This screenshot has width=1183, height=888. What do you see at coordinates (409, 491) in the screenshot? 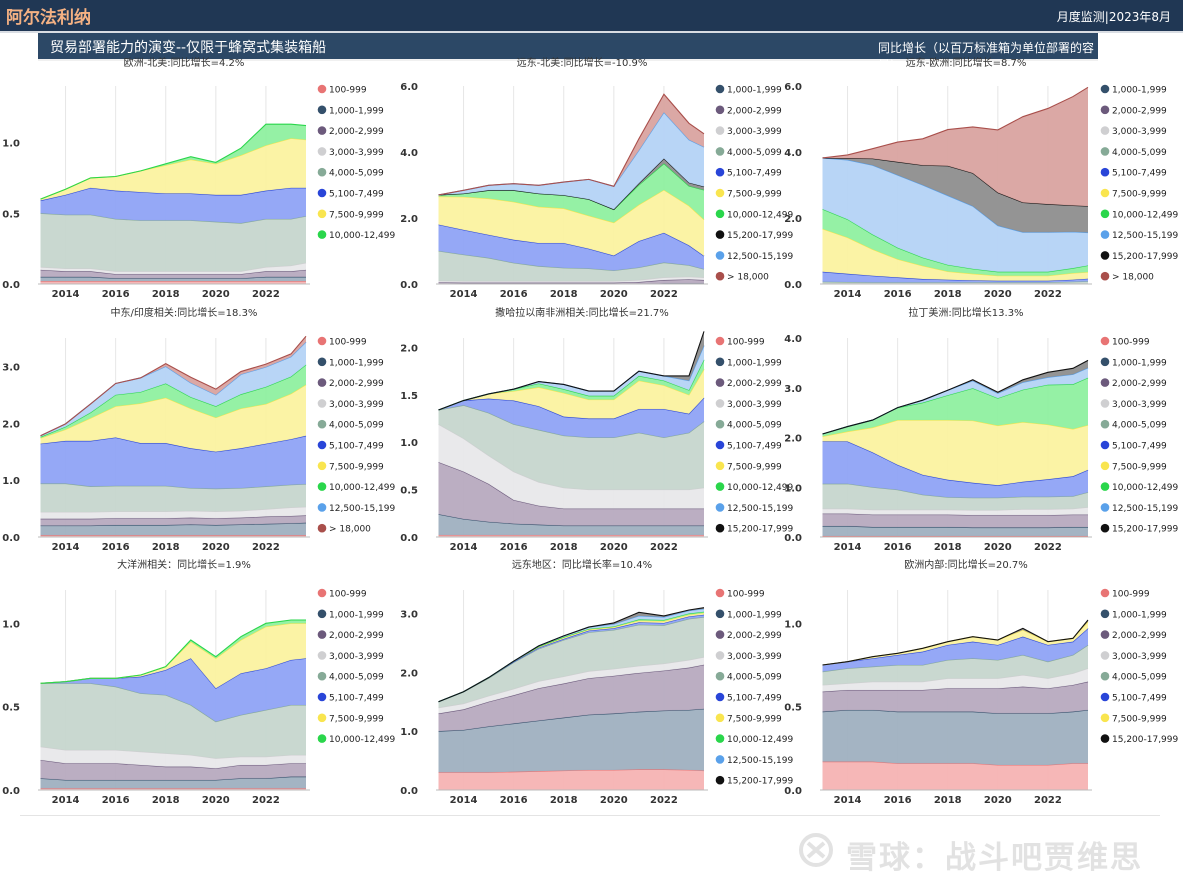
I see `y-tick-label: 0.5` at bounding box center [409, 491].